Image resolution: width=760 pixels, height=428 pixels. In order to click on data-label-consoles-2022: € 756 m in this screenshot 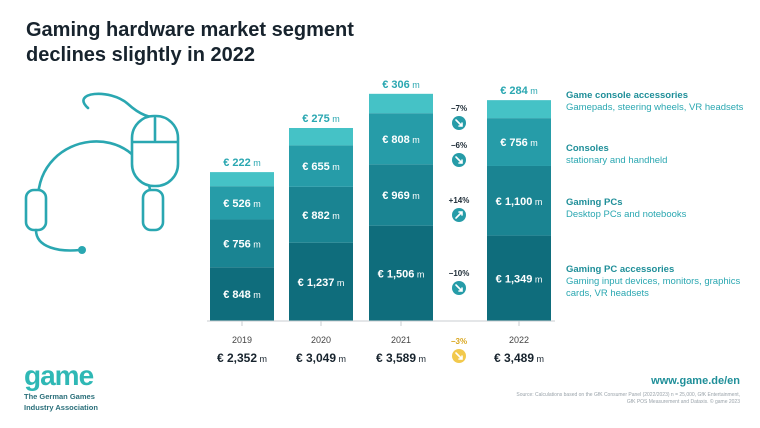, I will do `click(519, 143)`.